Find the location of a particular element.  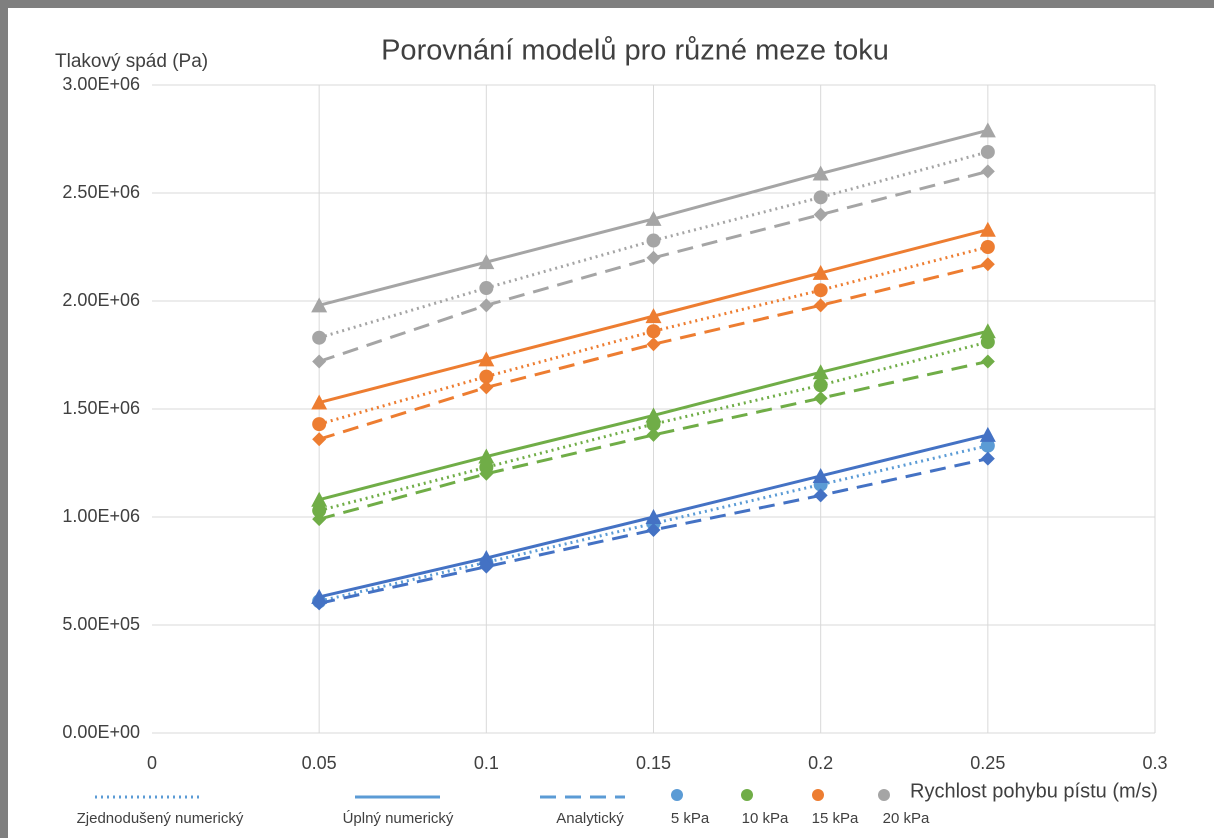

y-tick-label: 2.00E+06 is located at coordinates (101, 300).